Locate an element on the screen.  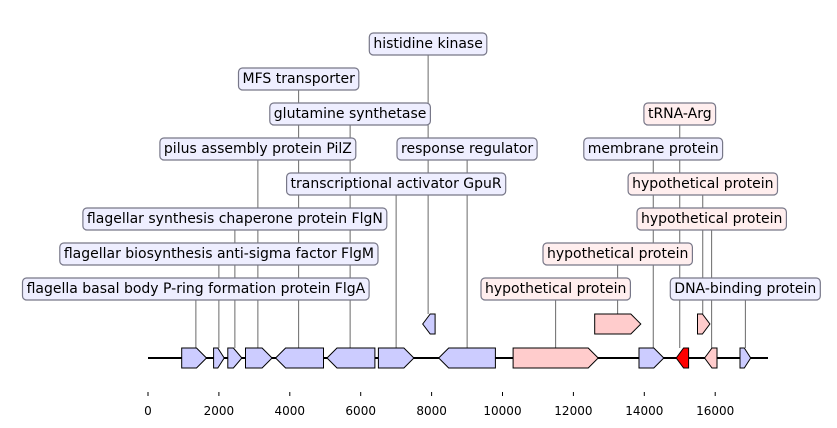
gene-label-13: tRNA-Arg is located at coordinates (680, 114).